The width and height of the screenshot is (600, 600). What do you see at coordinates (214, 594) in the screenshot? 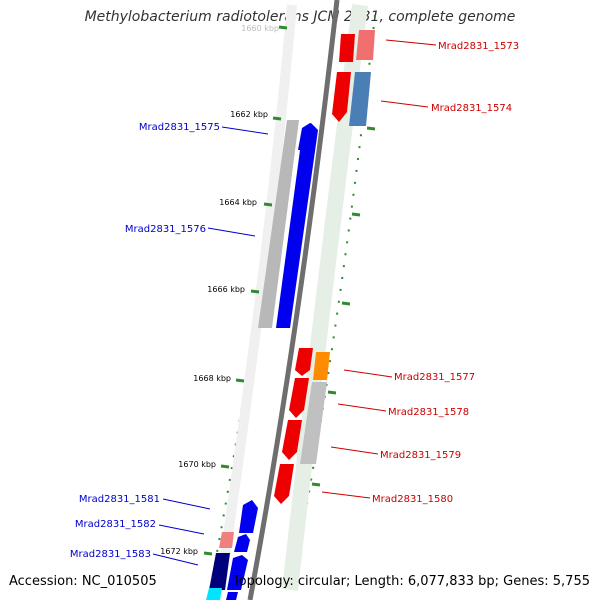
I see `gene-arrow-cyan` at bounding box center [214, 594].